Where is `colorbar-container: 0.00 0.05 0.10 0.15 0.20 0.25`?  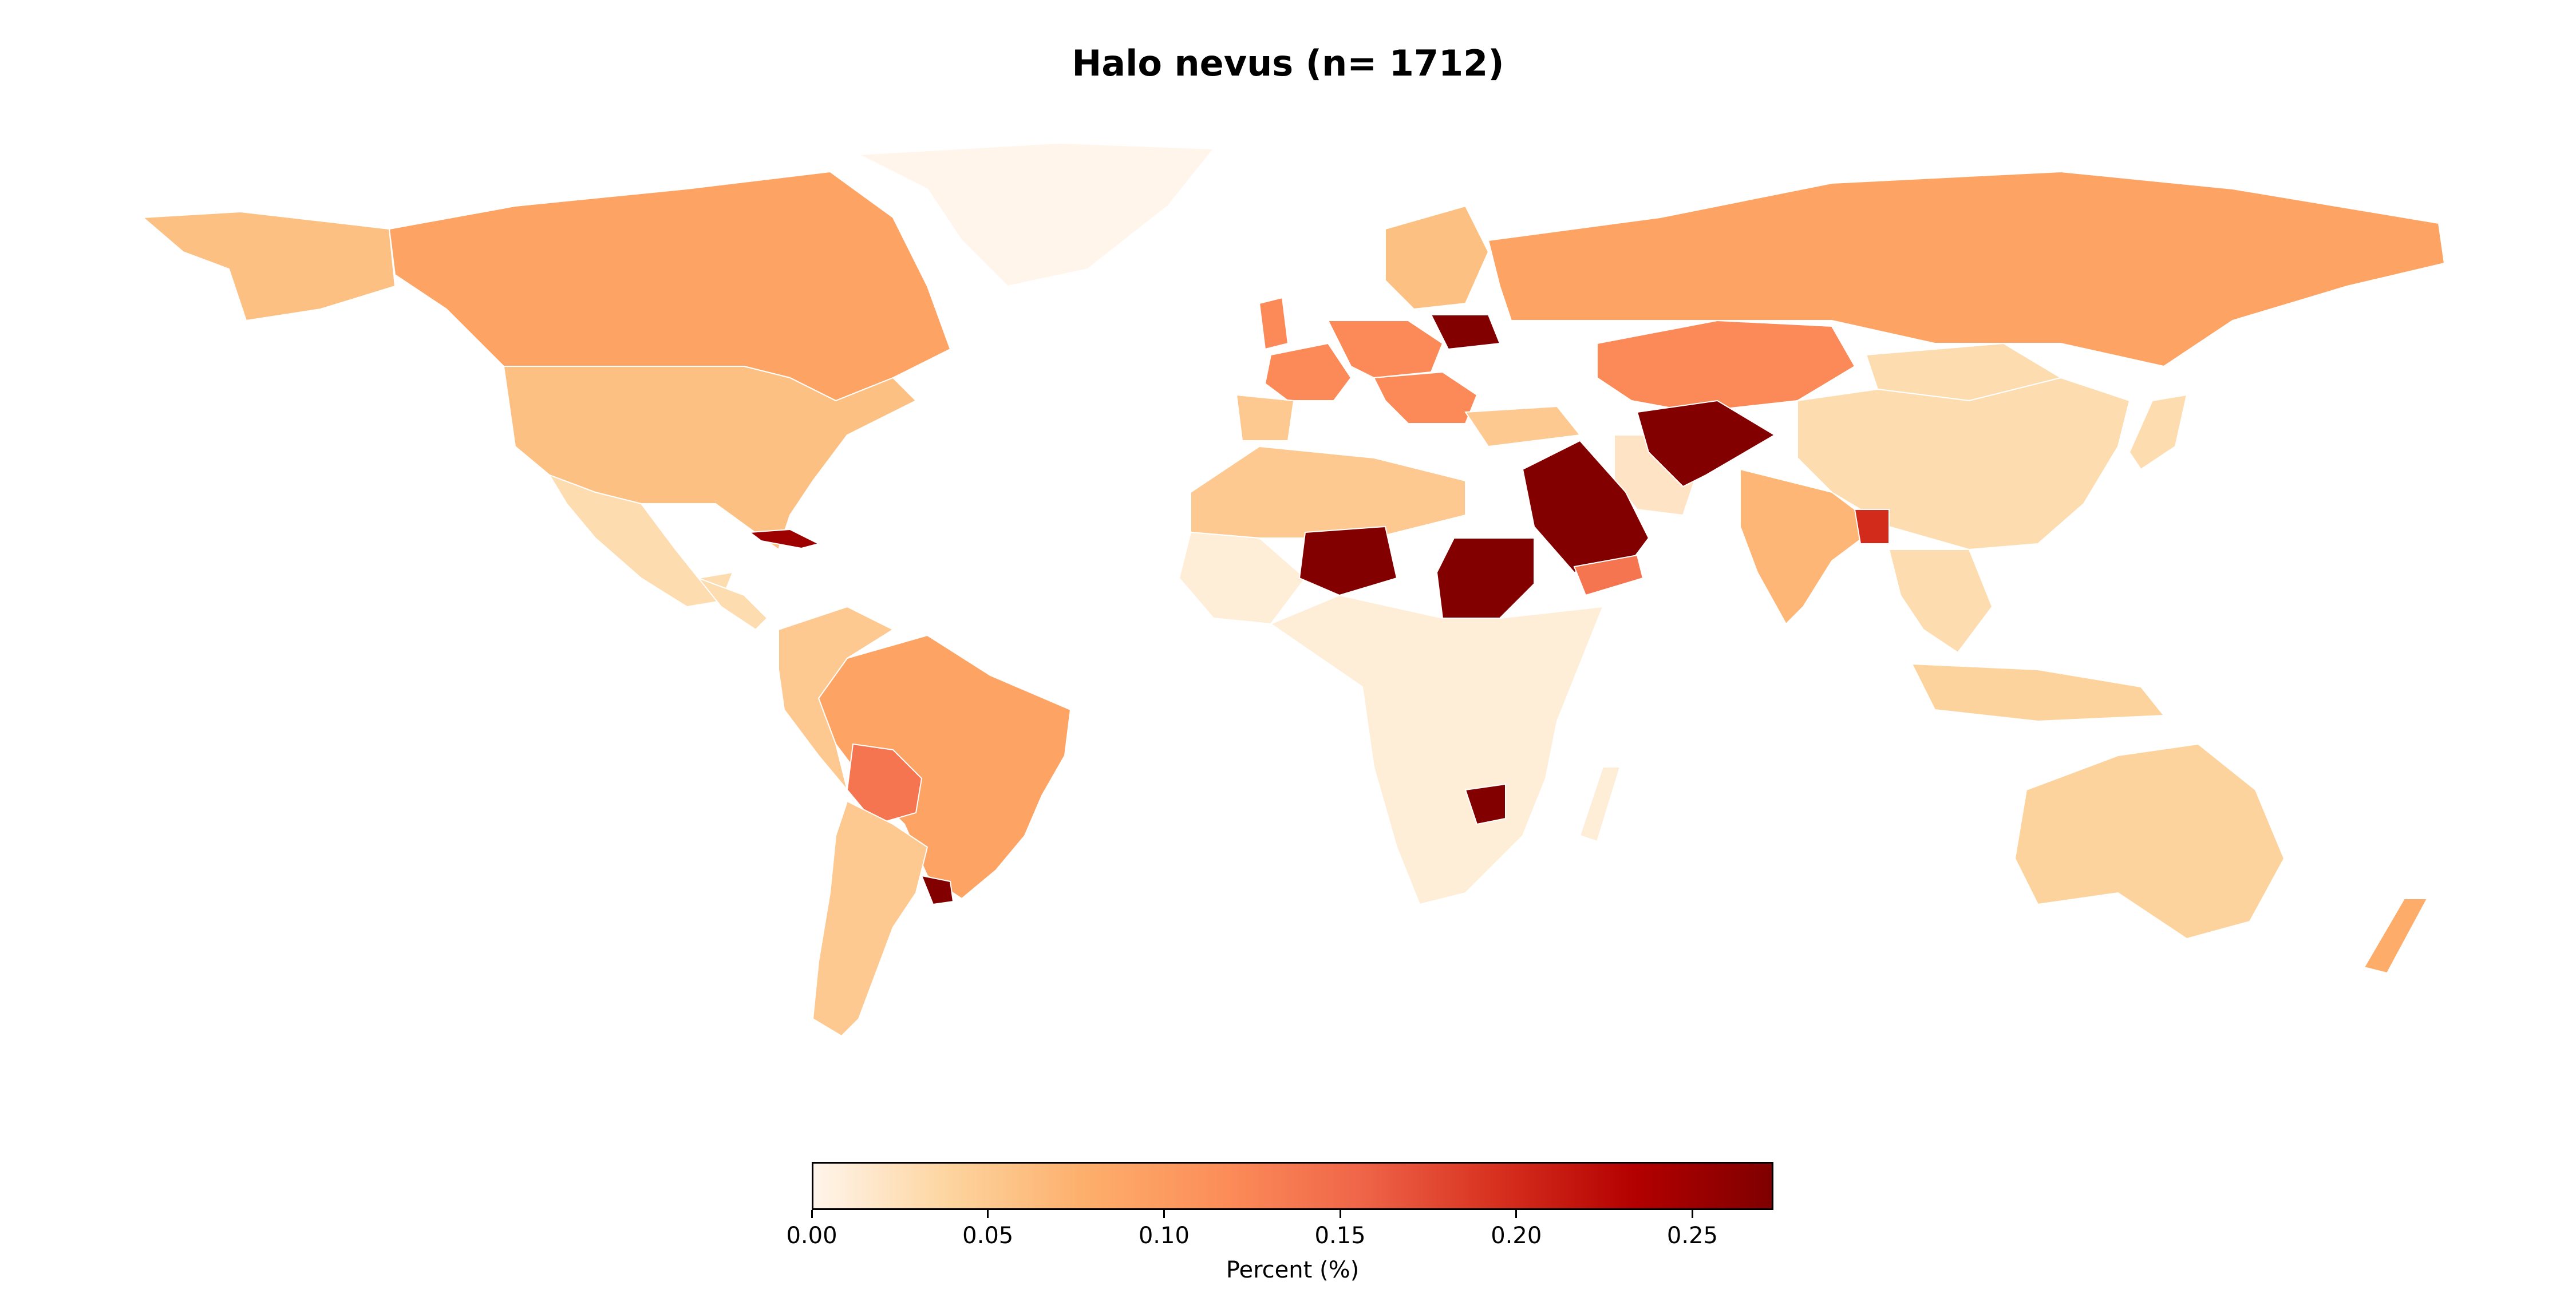 colorbar-container: 0.00 0.05 0.10 0.15 0.20 0.25 is located at coordinates (1279, 1205).